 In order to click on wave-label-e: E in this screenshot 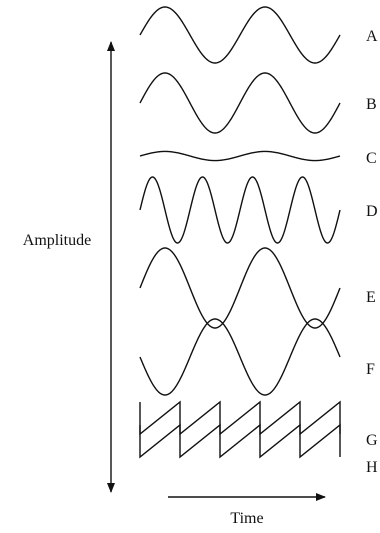, I will do `click(371, 297)`.